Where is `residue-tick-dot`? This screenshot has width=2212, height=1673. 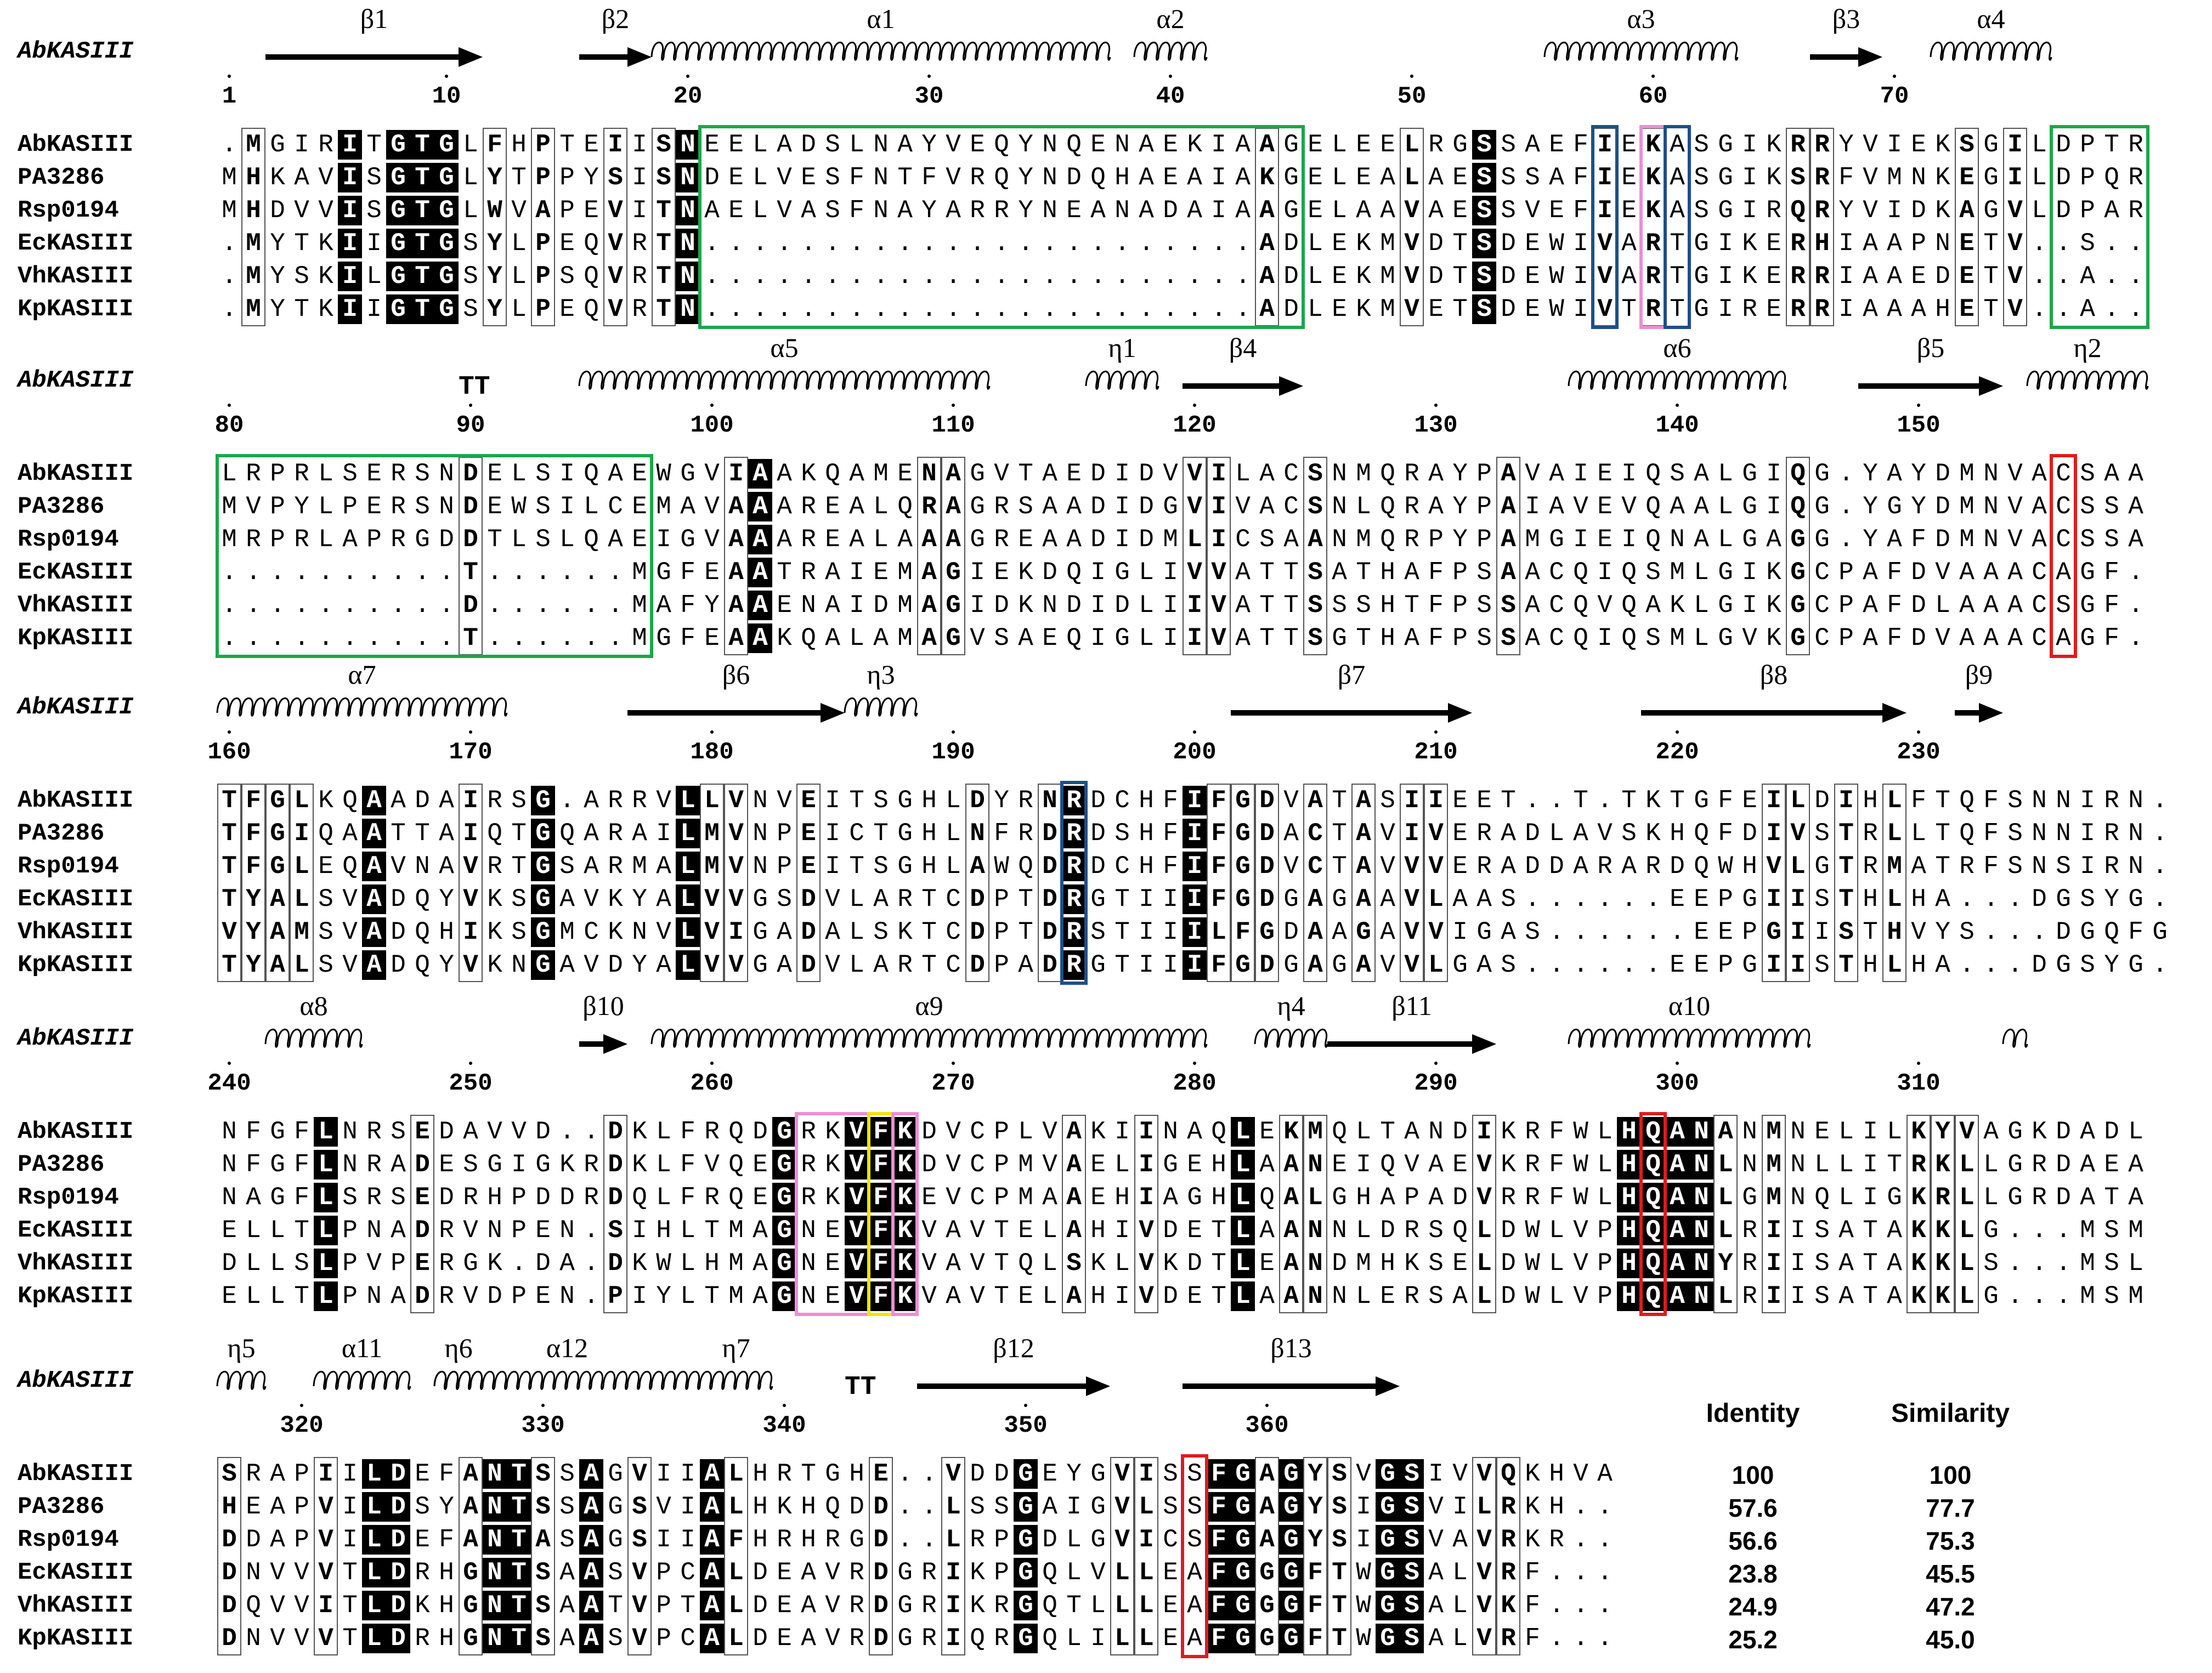
residue-tick-dot is located at coordinates (301, 1405).